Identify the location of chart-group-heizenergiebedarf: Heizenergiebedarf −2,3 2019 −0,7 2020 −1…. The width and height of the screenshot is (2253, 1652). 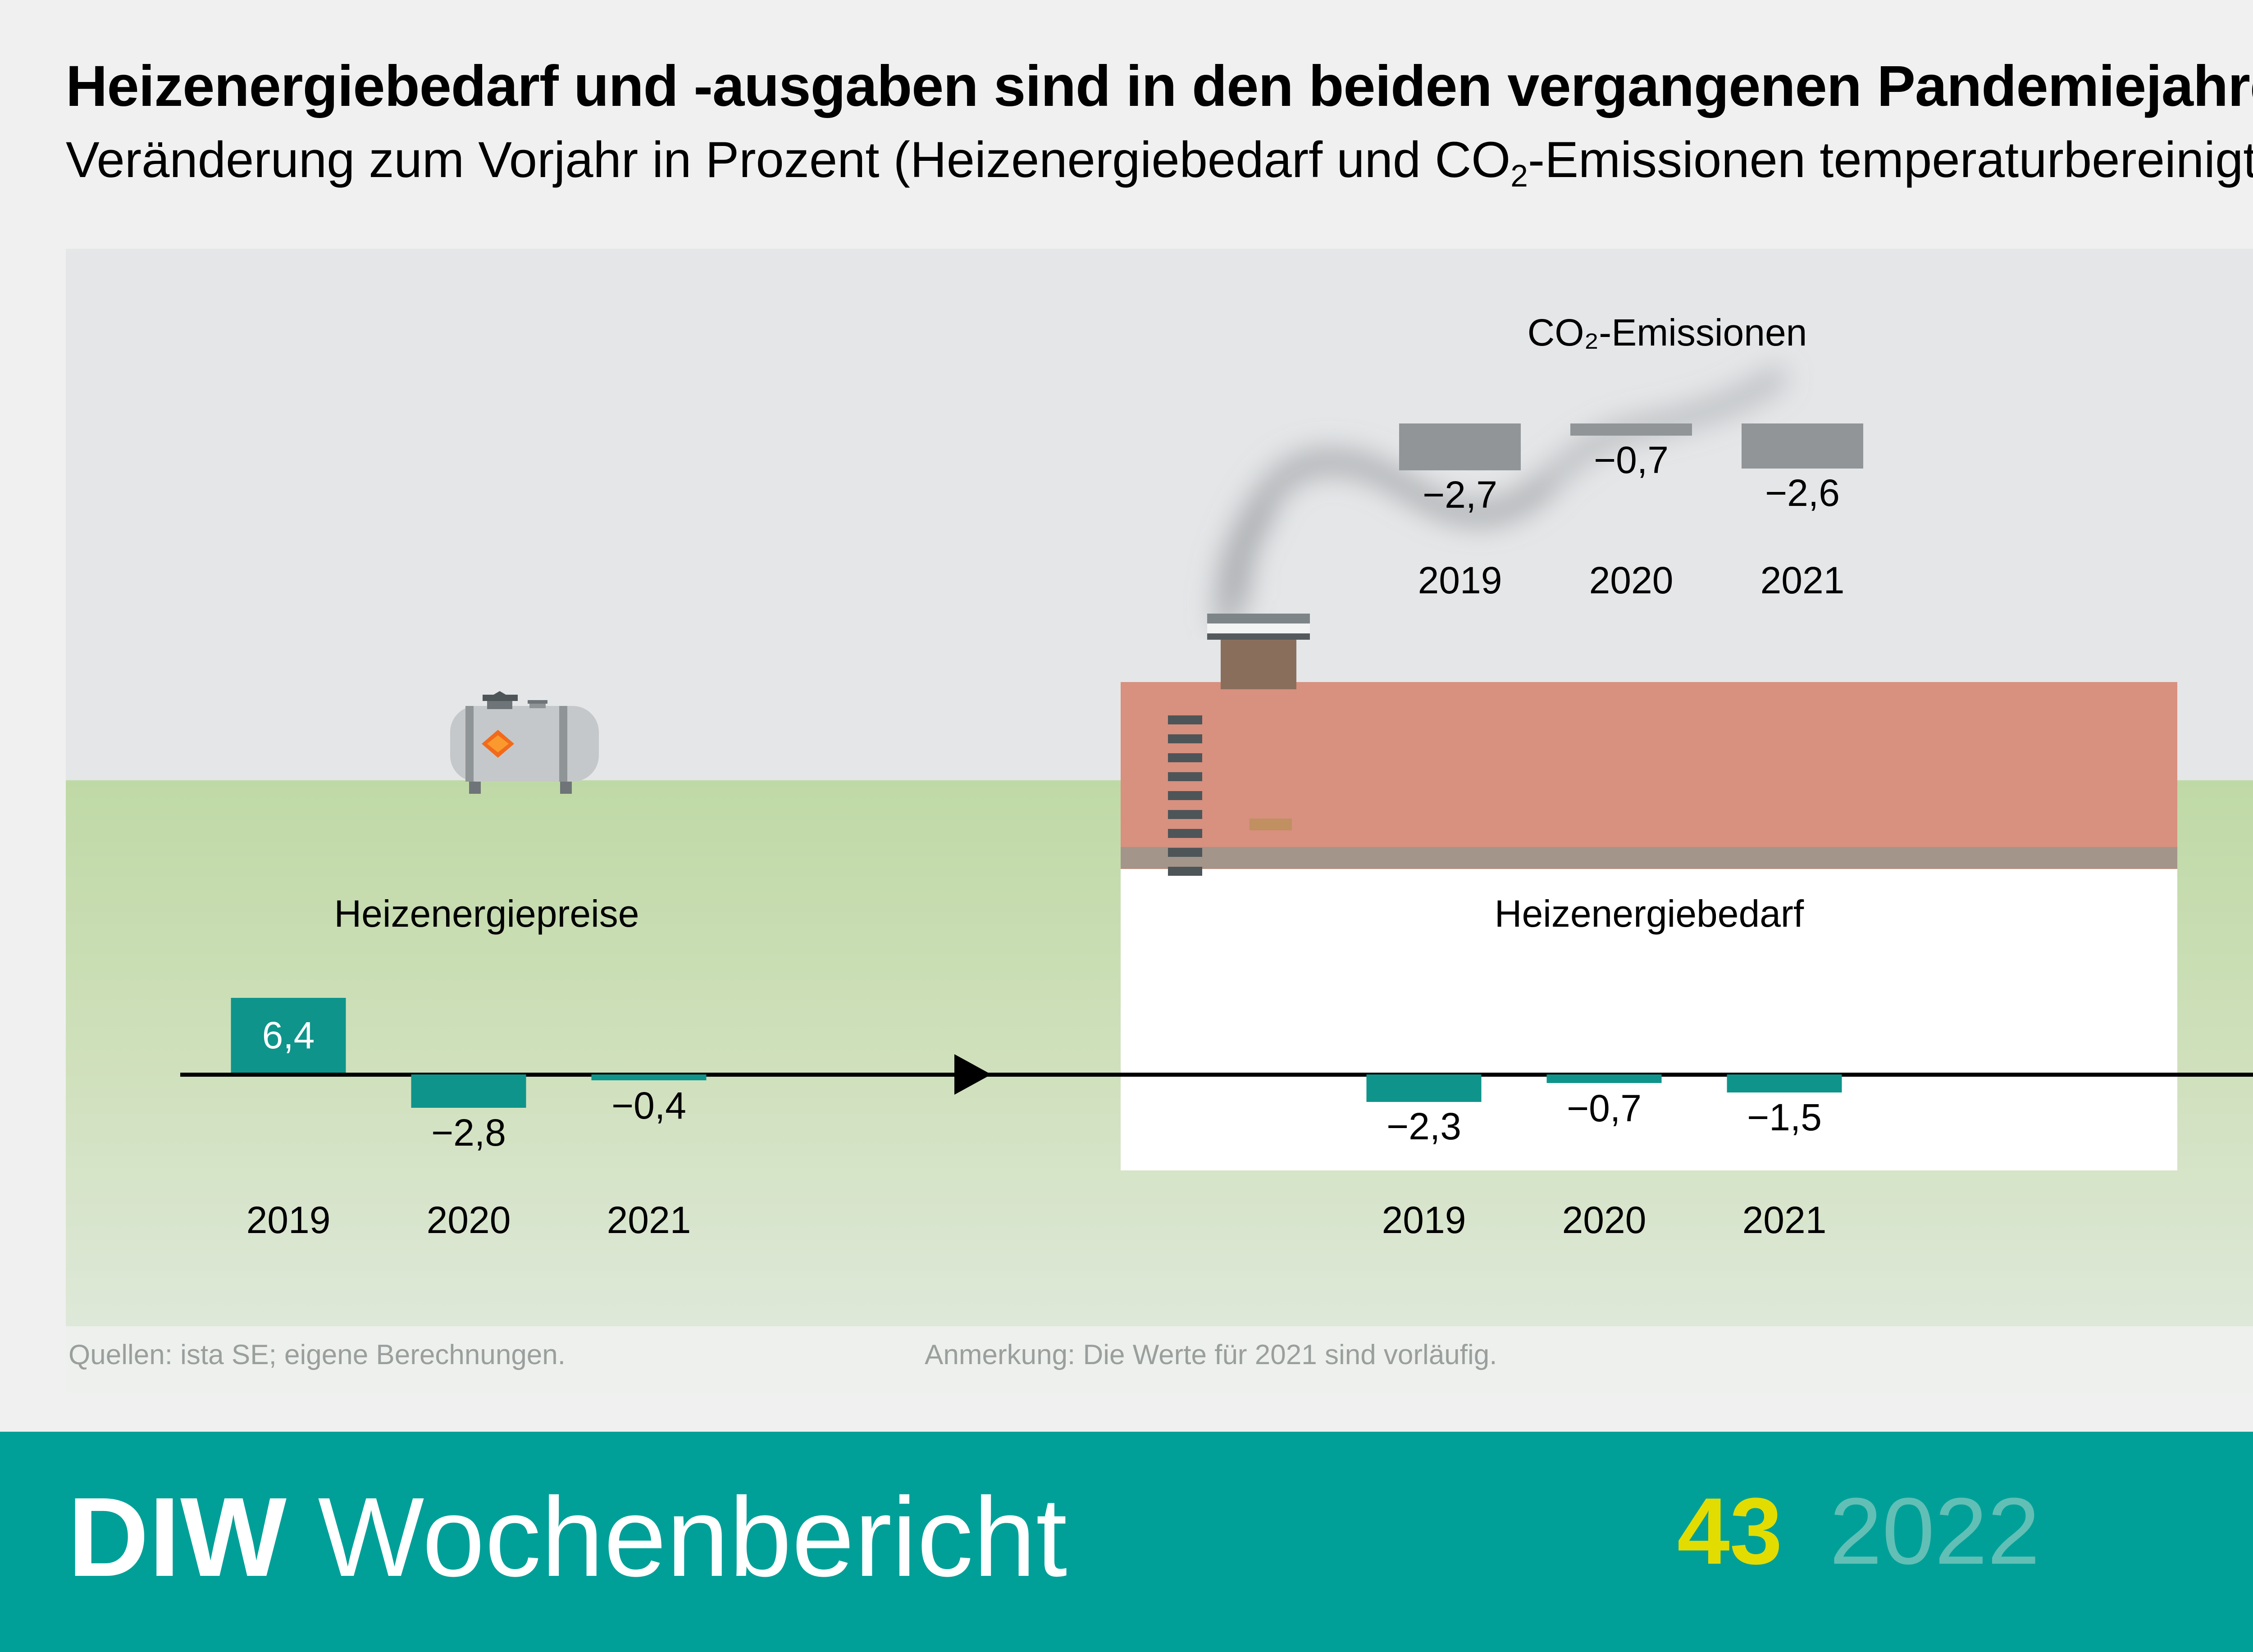
(1649, 1085).